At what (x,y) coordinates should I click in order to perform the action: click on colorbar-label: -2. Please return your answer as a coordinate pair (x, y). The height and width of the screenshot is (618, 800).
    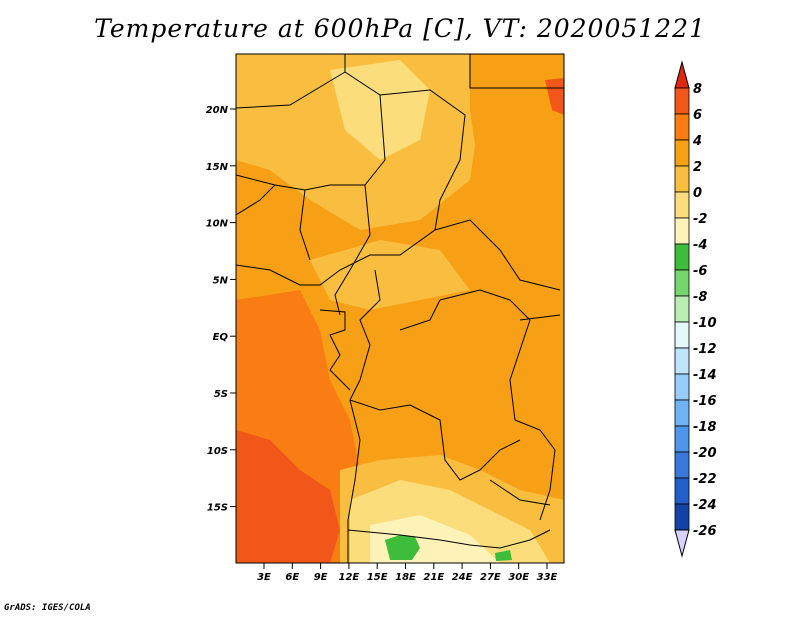
    Looking at the image, I should click on (700, 219).